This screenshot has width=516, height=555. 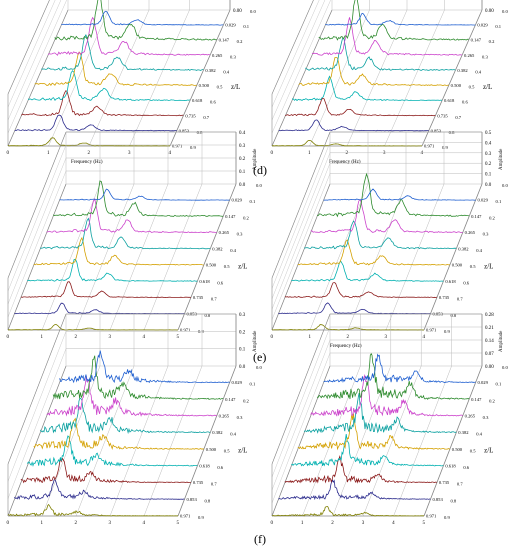 What do you see at coordinates (242, 451) in the screenshot?
I see `z-axis-title: z/L` at bounding box center [242, 451].